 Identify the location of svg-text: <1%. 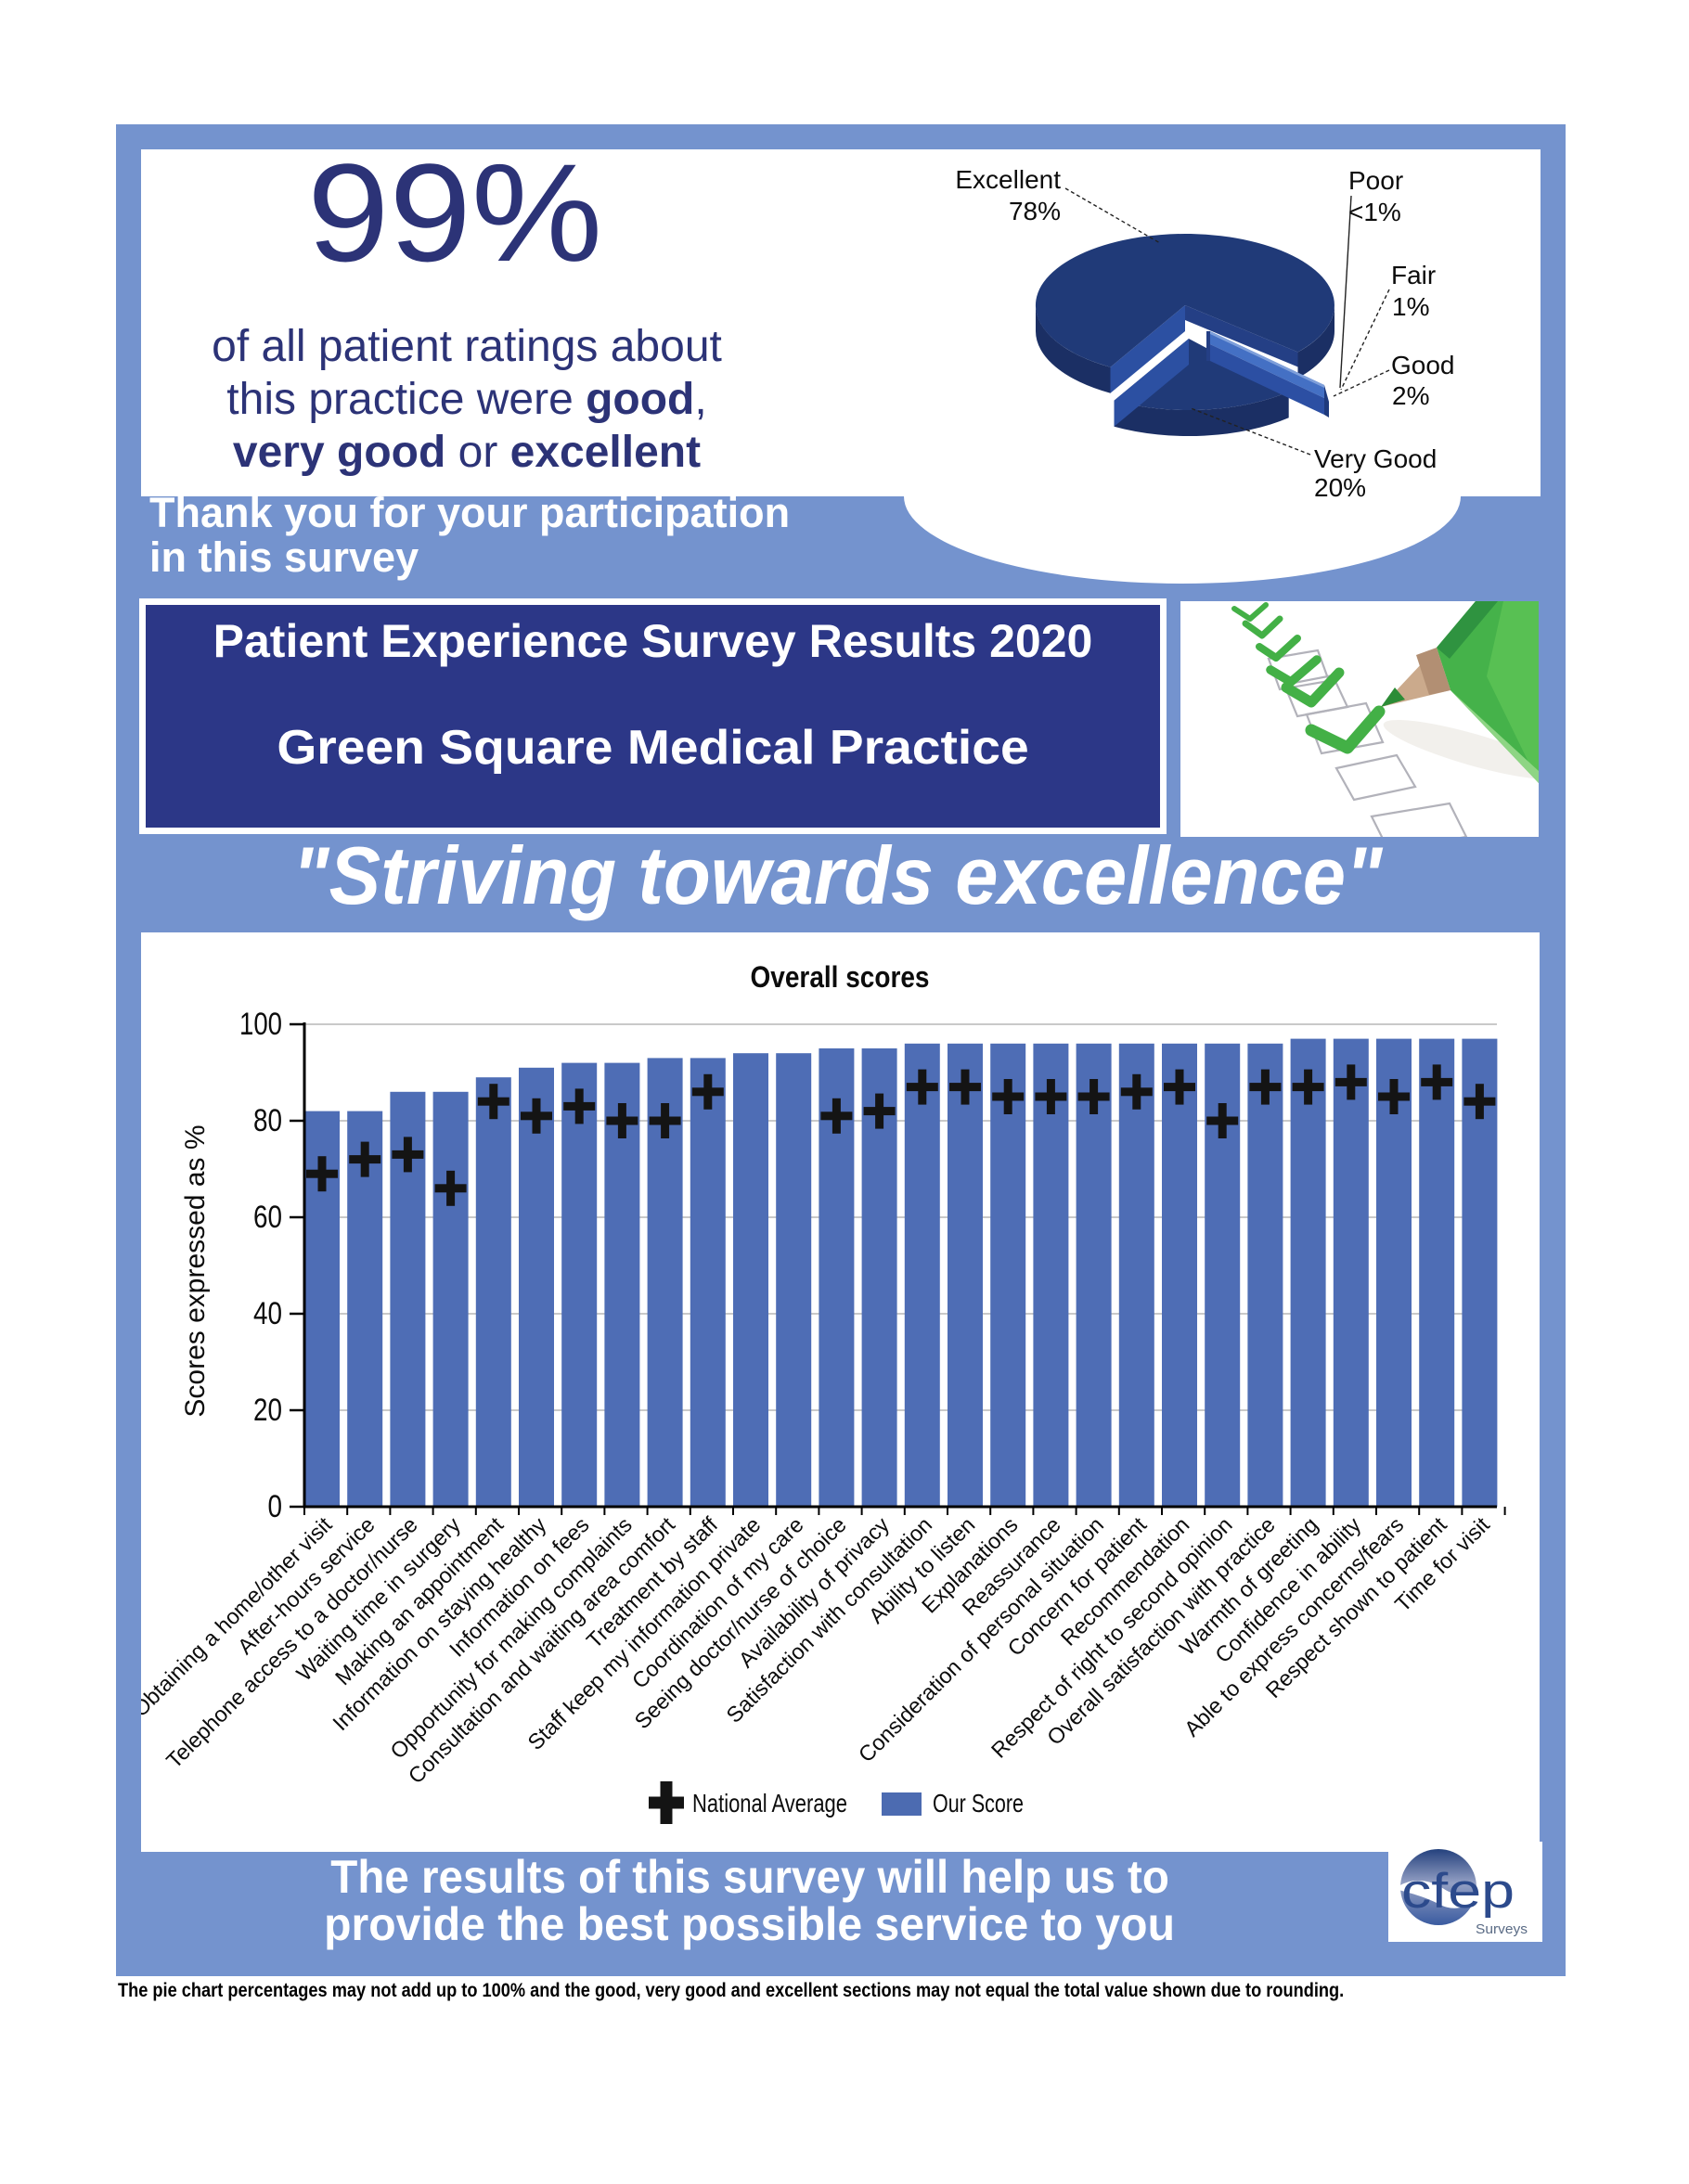
(1374, 212).